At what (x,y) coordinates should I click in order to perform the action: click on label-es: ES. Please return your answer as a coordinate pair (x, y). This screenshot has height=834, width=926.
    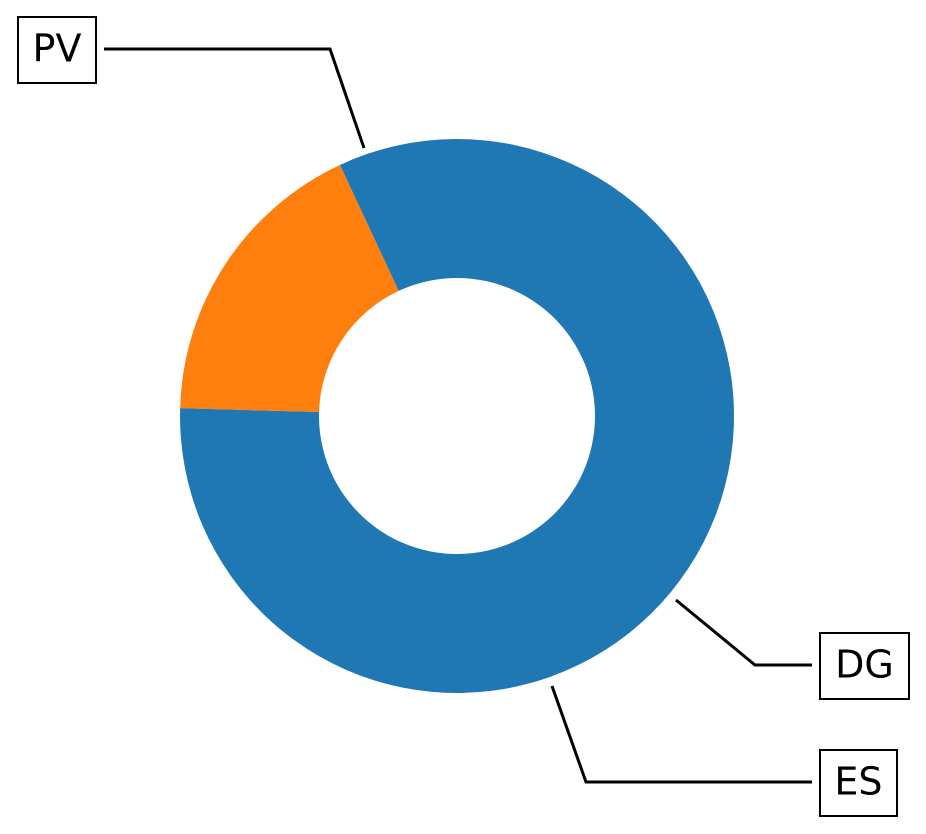
    Looking at the image, I should click on (858, 782).